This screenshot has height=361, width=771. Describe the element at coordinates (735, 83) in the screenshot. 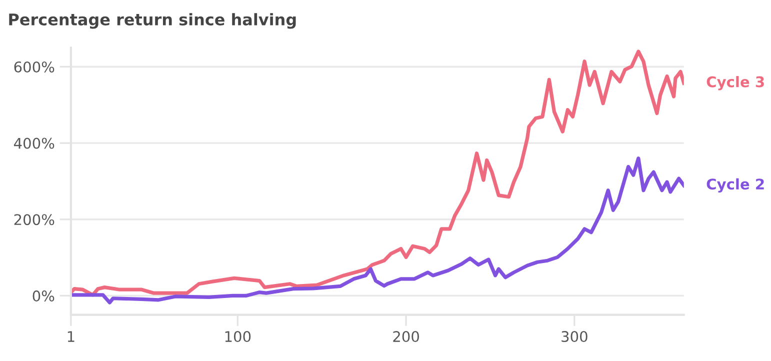

I see `series-label: Cycle 3` at that location.